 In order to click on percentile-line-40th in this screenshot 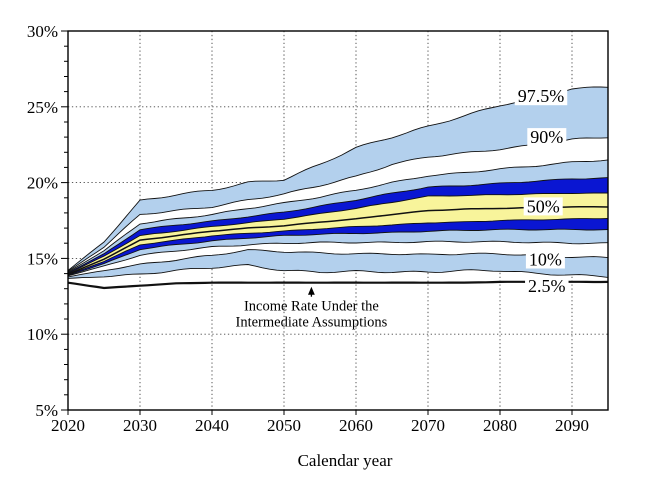, I will do `click(338, 247)`.